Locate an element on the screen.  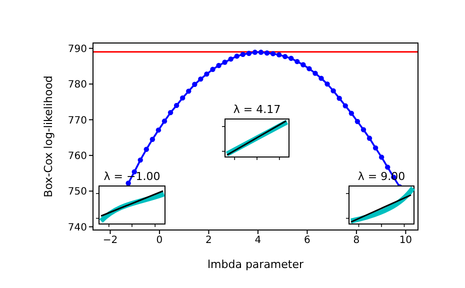
y-tick-label: 780 is located at coordinates (77, 85).